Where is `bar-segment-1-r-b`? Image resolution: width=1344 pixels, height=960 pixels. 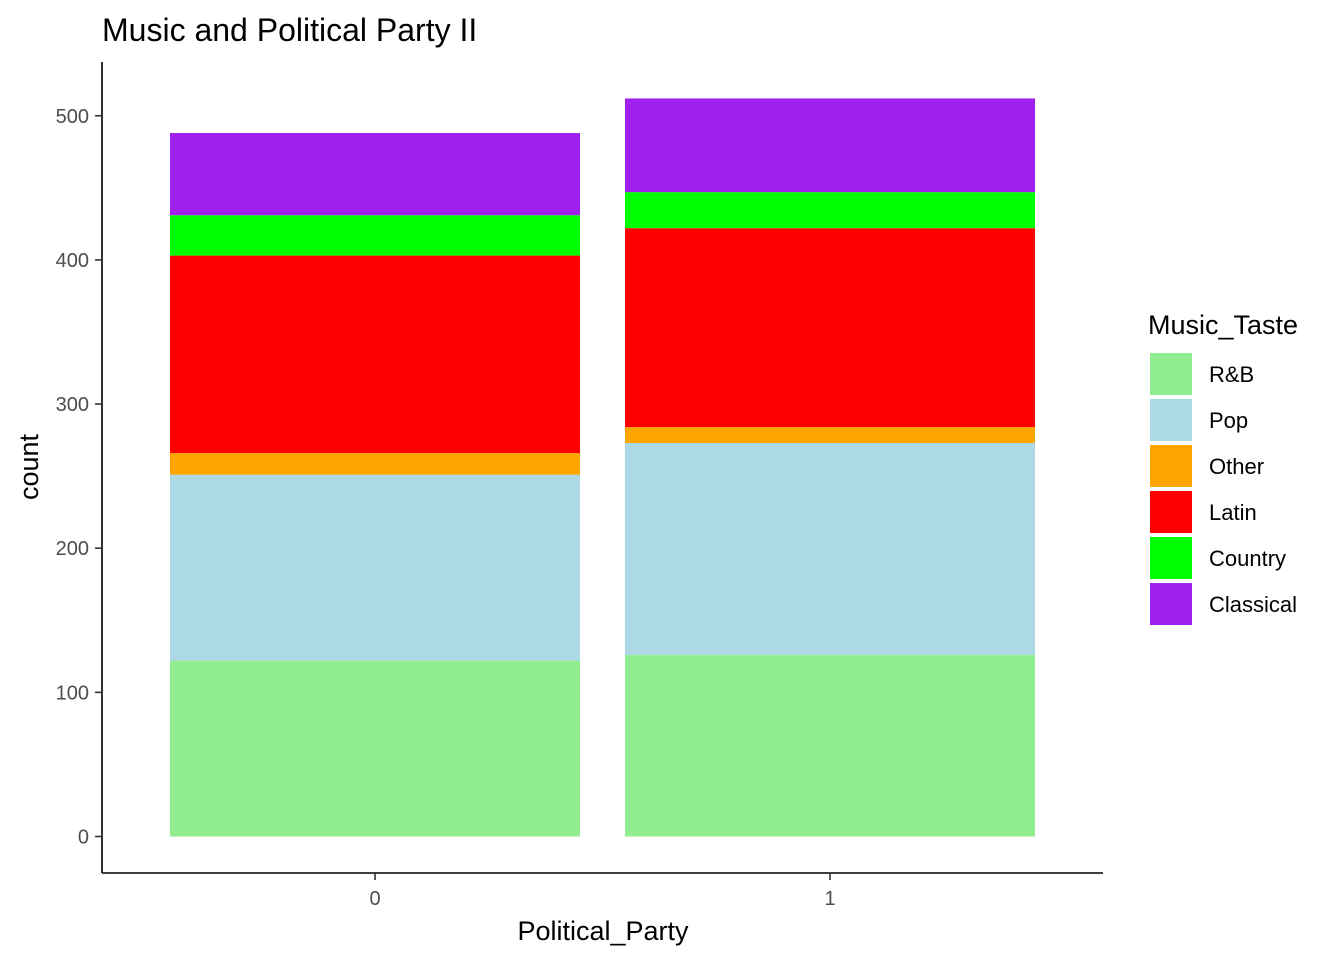 bar-segment-1-r-b is located at coordinates (830, 745).